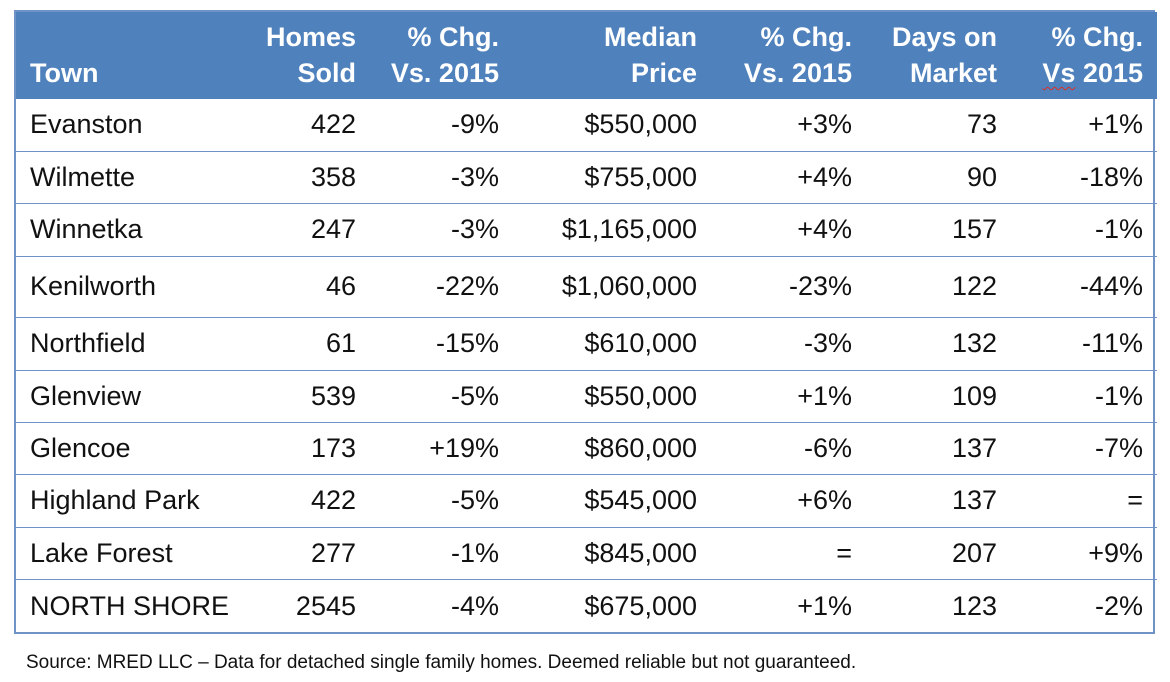 The image size is (1170, 682). What do you see at coordinates (129, 287) in the screenshot?
I see `cell-town: Kenilworth` at bounding box center [129, 287].